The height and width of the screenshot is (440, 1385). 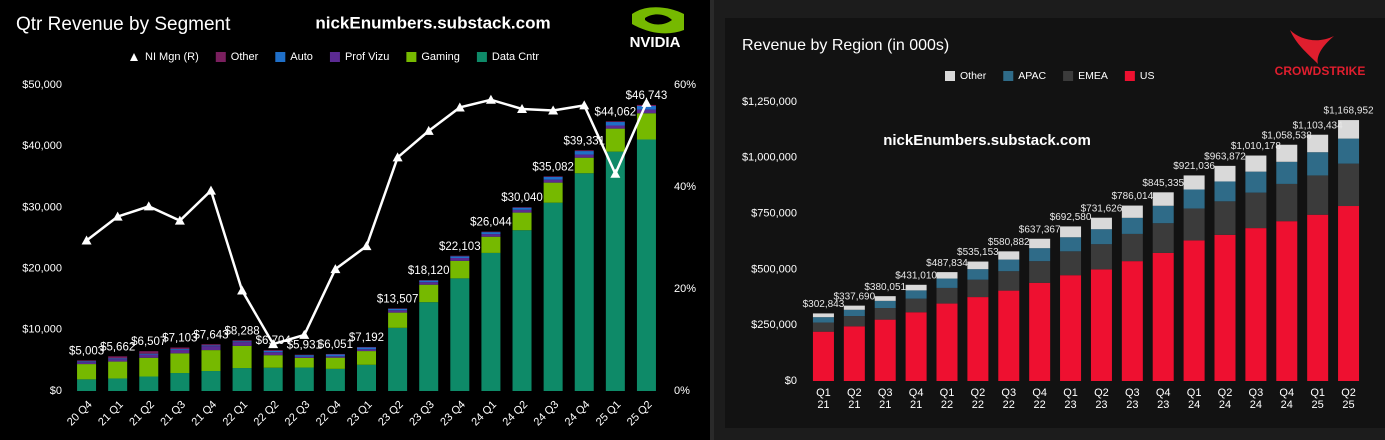 What do you see at coordinates (1312, 47) in the screenshot?
I see `crowdstrike-bird` at bounding box center [1312, 47].